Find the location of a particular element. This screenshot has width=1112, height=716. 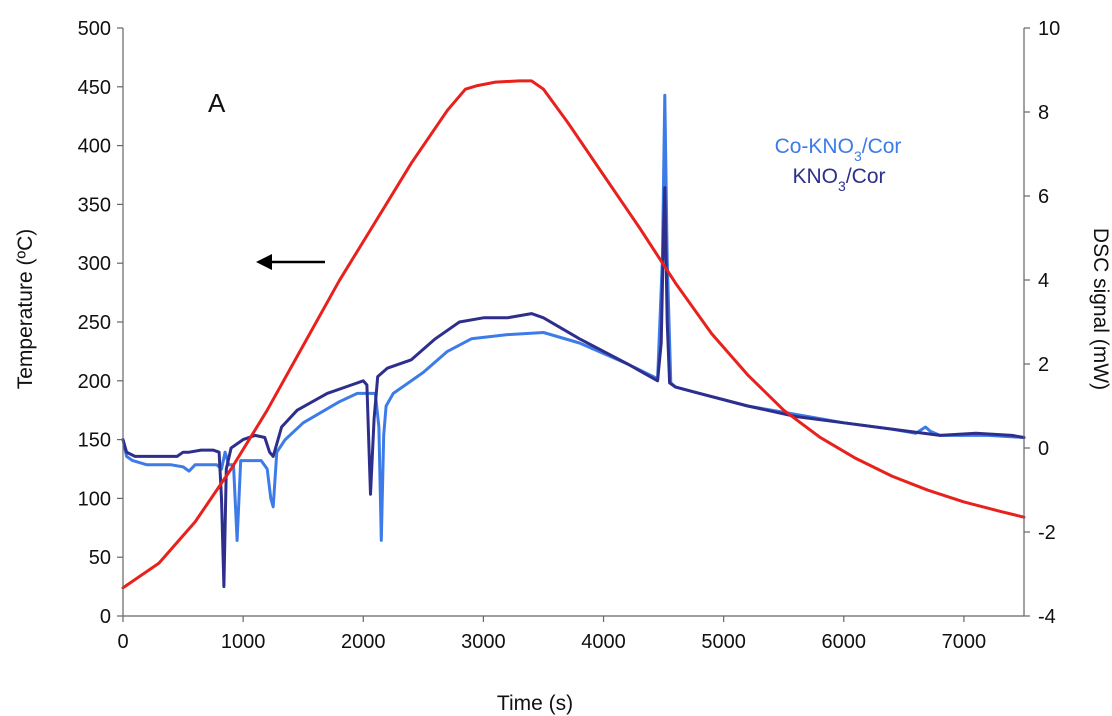

y-left-tick-label: 50 is located at coordinates (100, 558).